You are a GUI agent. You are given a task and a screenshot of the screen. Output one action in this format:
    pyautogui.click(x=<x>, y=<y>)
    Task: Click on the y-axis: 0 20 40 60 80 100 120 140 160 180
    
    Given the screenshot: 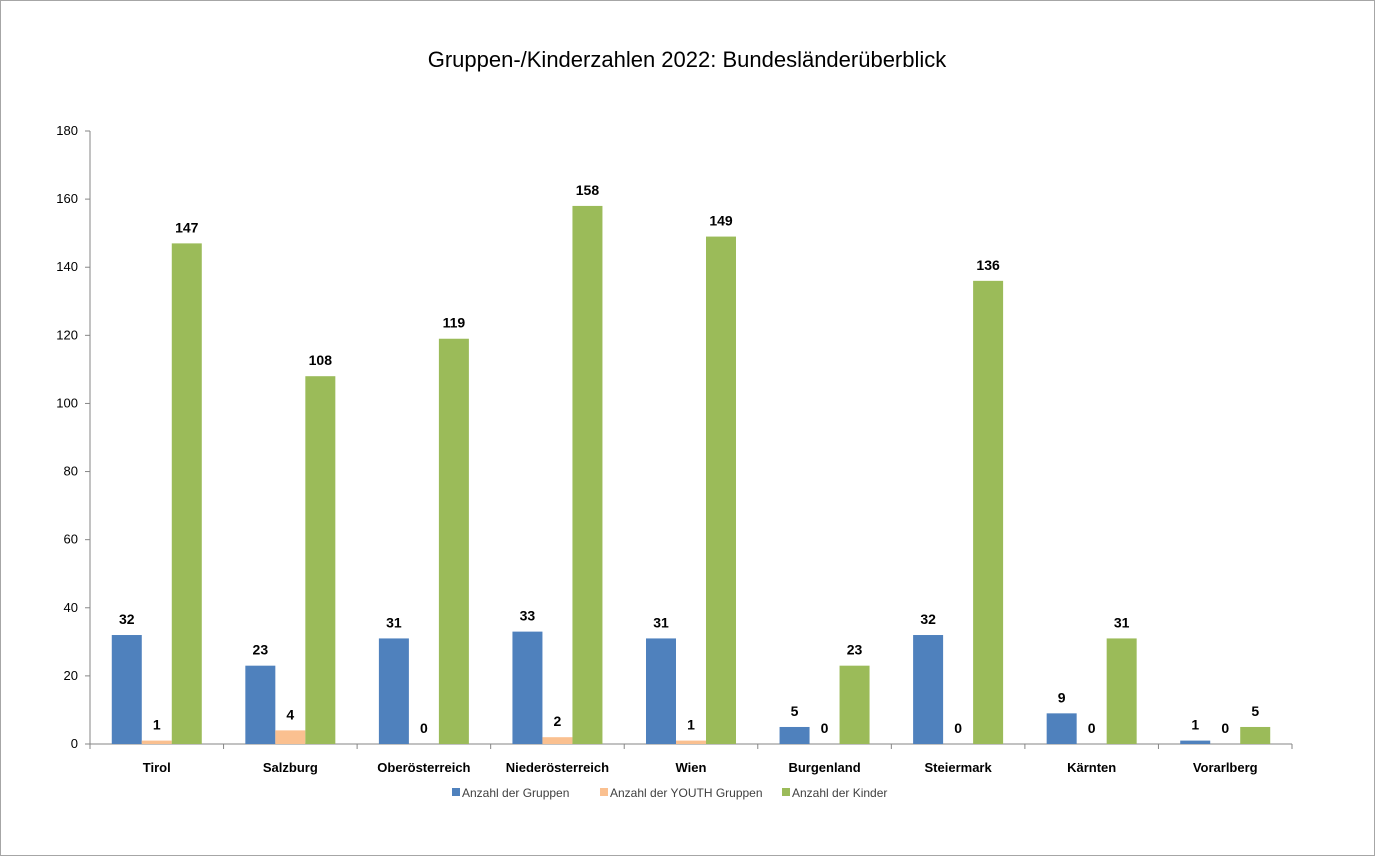 What is the action you would take?
    pyautogui.click(x=73, y=437)
    